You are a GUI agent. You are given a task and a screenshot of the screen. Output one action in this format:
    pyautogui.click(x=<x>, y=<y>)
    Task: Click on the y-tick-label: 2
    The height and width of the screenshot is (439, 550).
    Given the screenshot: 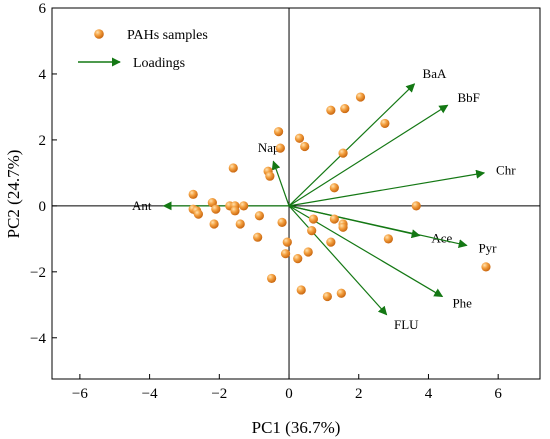 What is the action you would take?
    pyautogui.click(x=43, y=141)
    